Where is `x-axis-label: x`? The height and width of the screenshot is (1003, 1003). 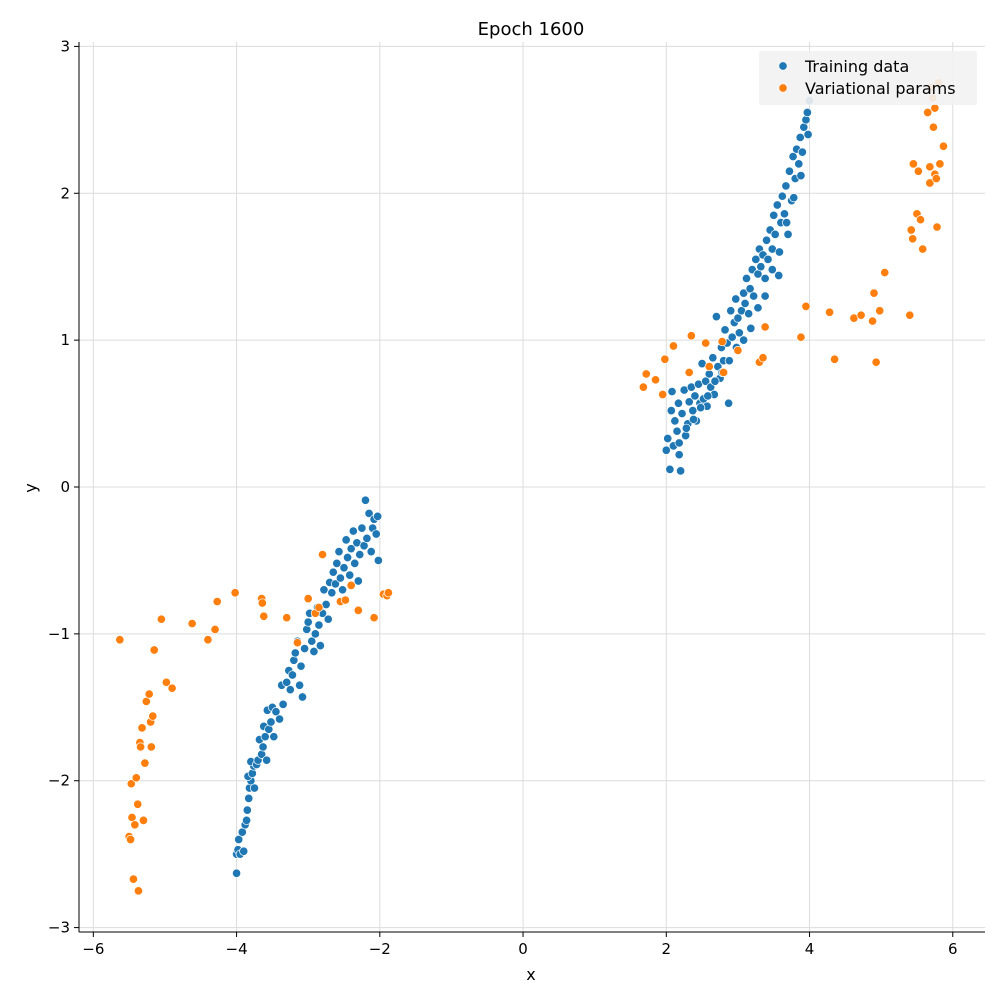 x-axis-label: x is located at coordinates (530, 974).